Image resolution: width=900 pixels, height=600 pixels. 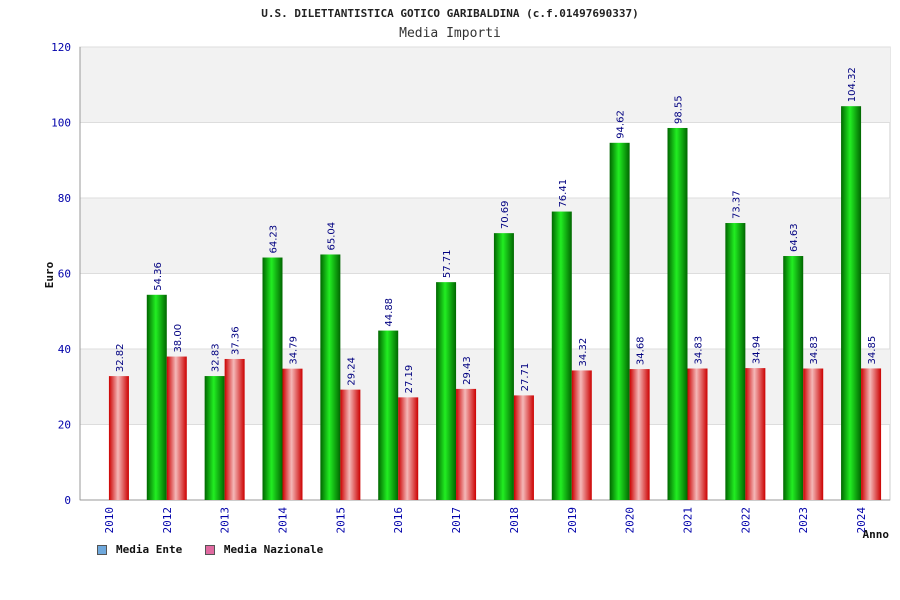 I want to click on x-tick-label: 2024, so click(x=861, y=520).